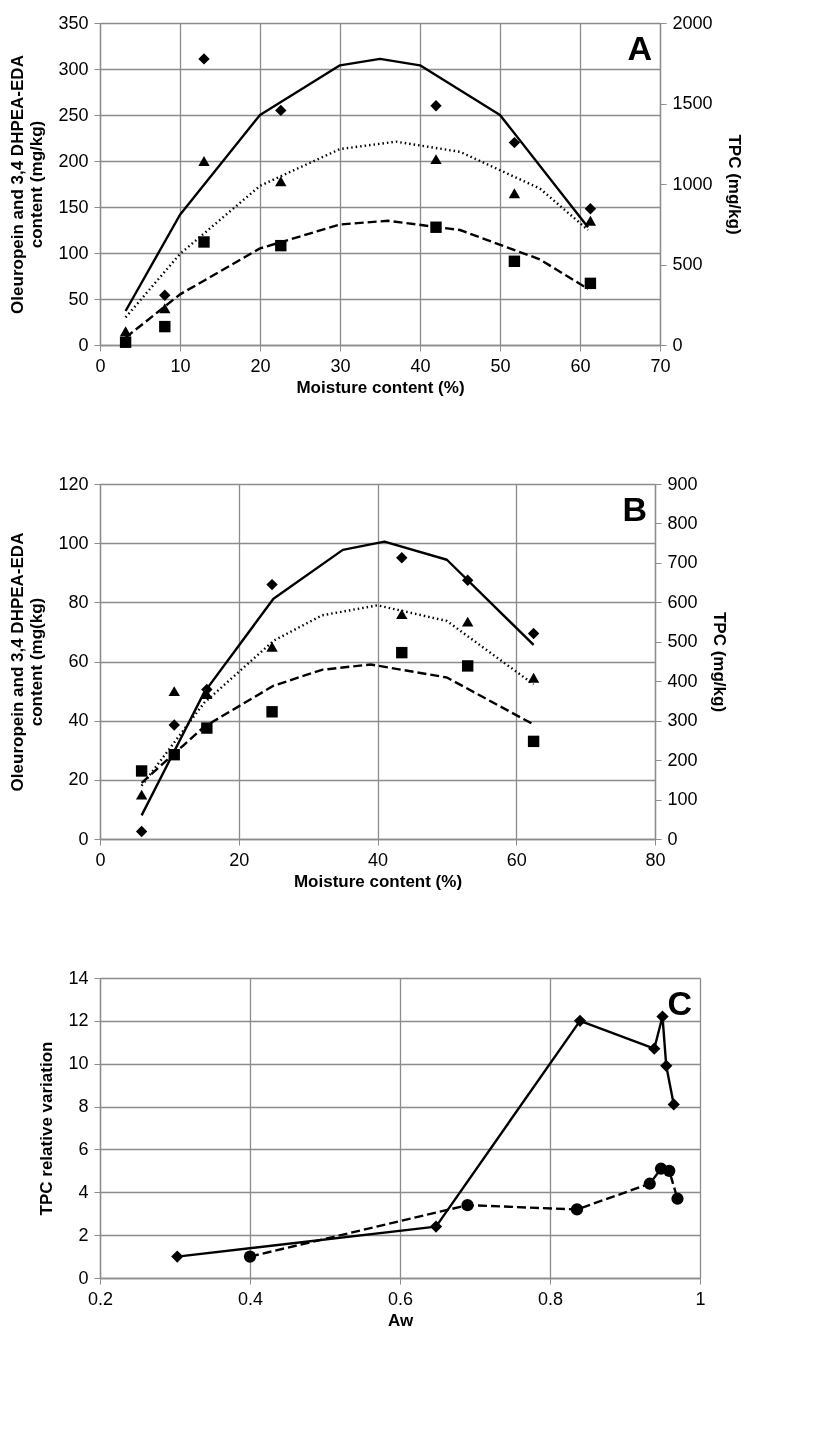  What do you see at coordinates (78, 779) in the screenshot?
I see `y-tick-label: 20` at bounding box center [78, 779].